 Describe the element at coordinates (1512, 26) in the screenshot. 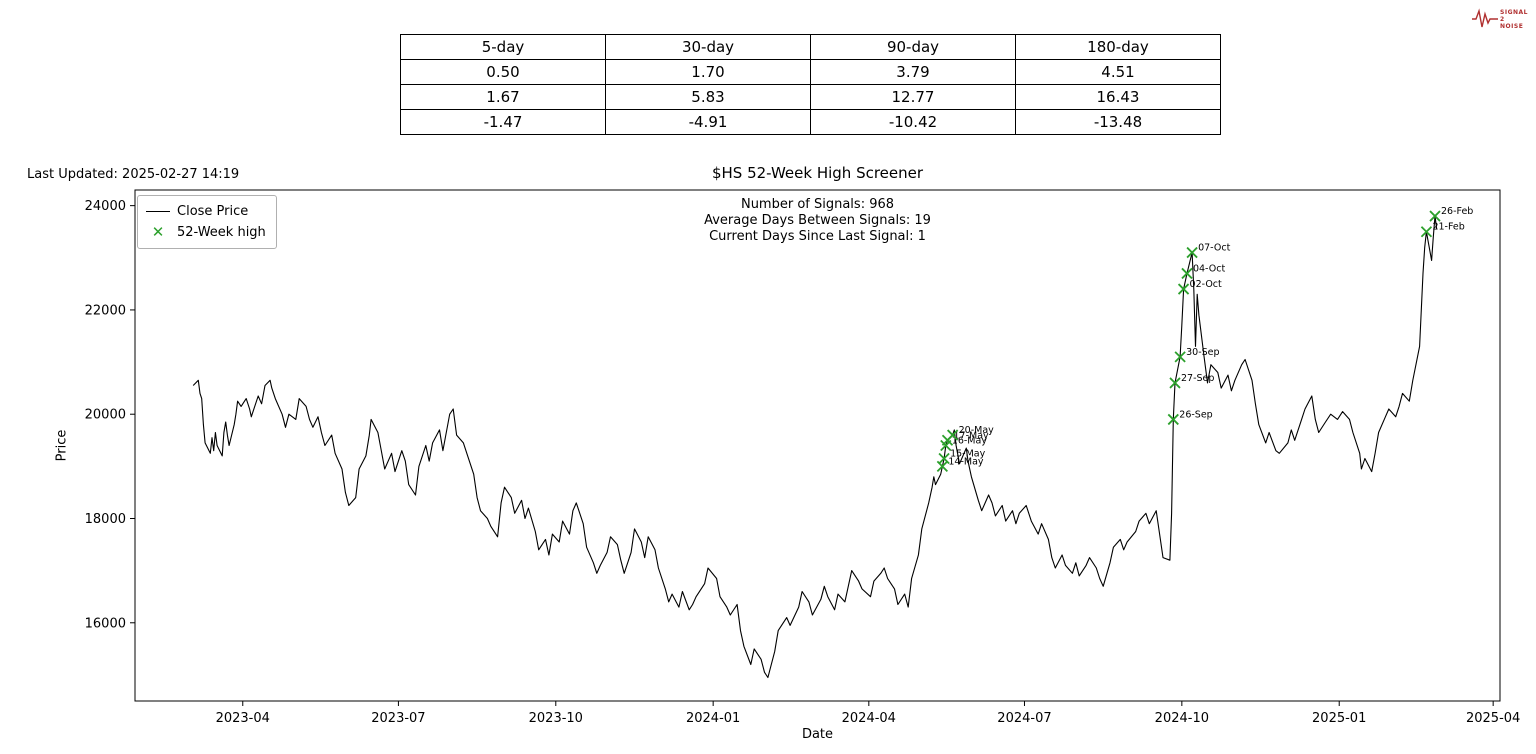

I see `logo-line-3: NOISE` at that location.